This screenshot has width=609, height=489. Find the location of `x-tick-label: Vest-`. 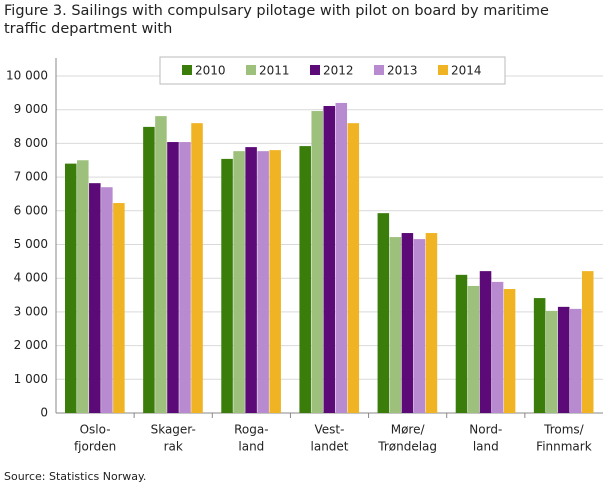

x-tick-label: Vest- is located at coordinates (330, 430).